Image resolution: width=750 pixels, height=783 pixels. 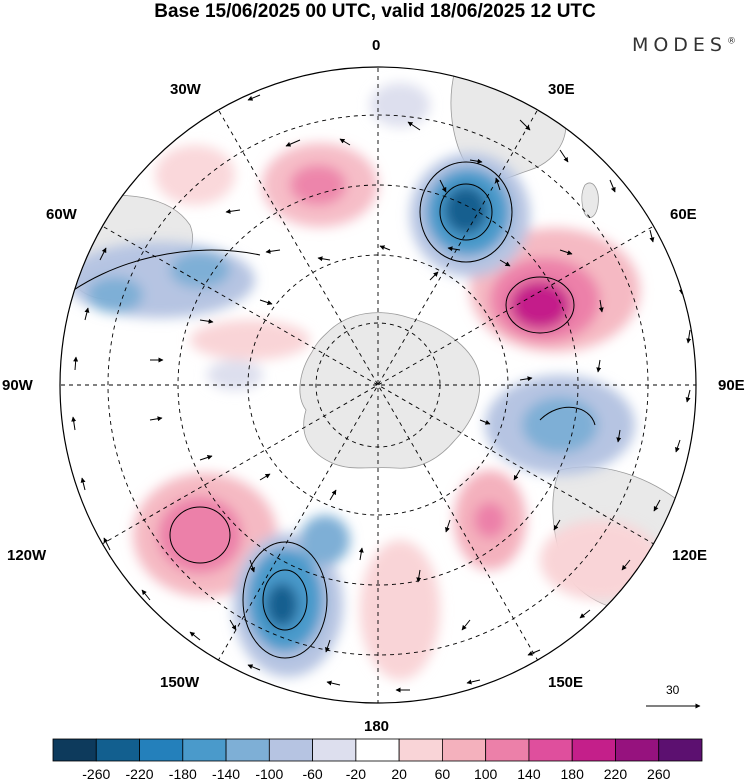 I want to click on label-60e: 60E, so click(x=683, y=214).